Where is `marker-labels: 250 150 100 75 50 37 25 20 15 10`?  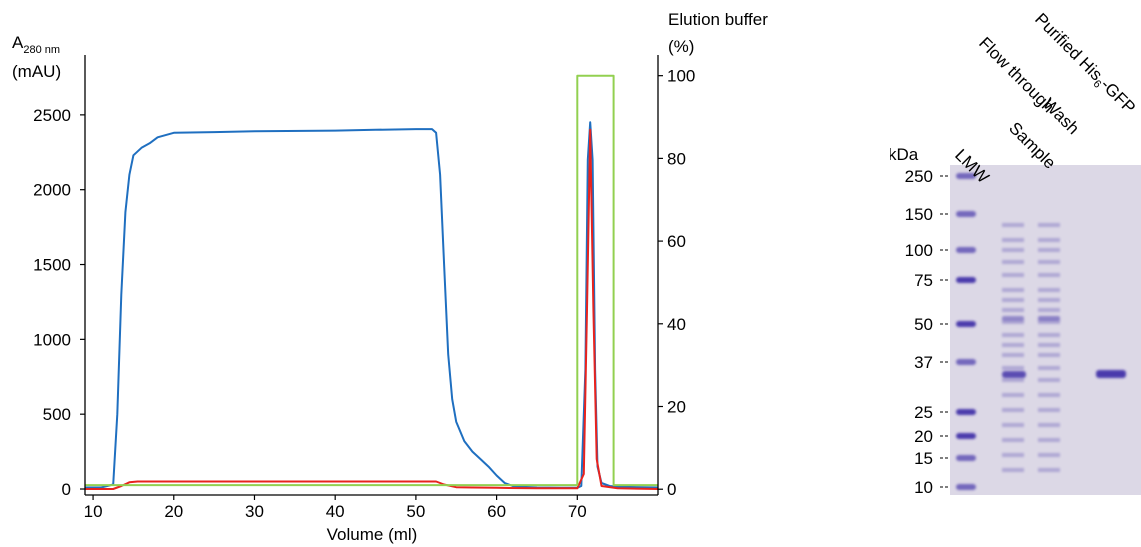
marker-labels: 250 150 100 75 50 37 25 20 15 10 is located at coordinates (926, 332).